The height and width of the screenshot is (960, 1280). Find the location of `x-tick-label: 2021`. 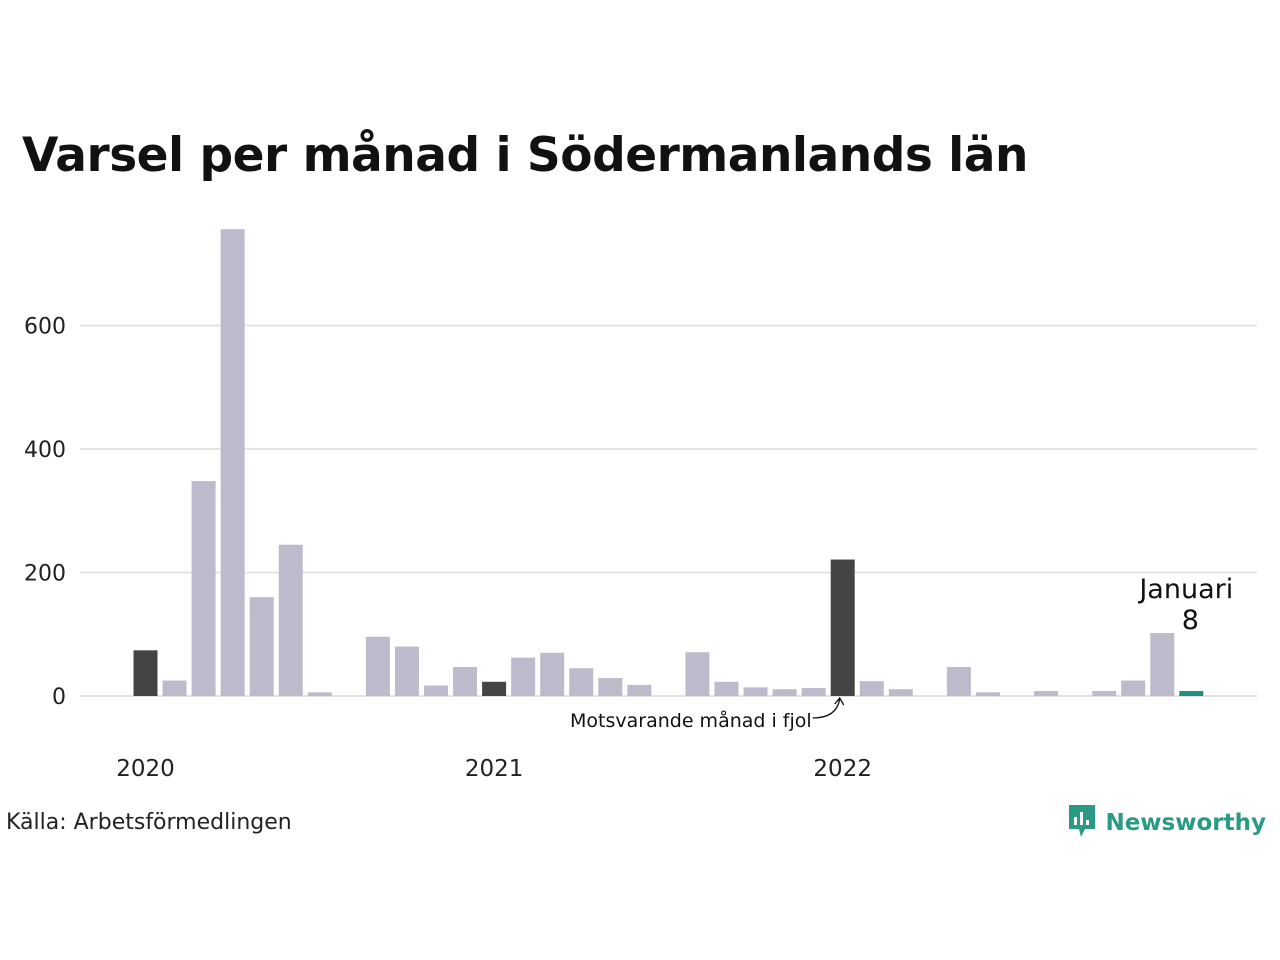

x-tick-label: 2021 is located at coordinates (494, 769).